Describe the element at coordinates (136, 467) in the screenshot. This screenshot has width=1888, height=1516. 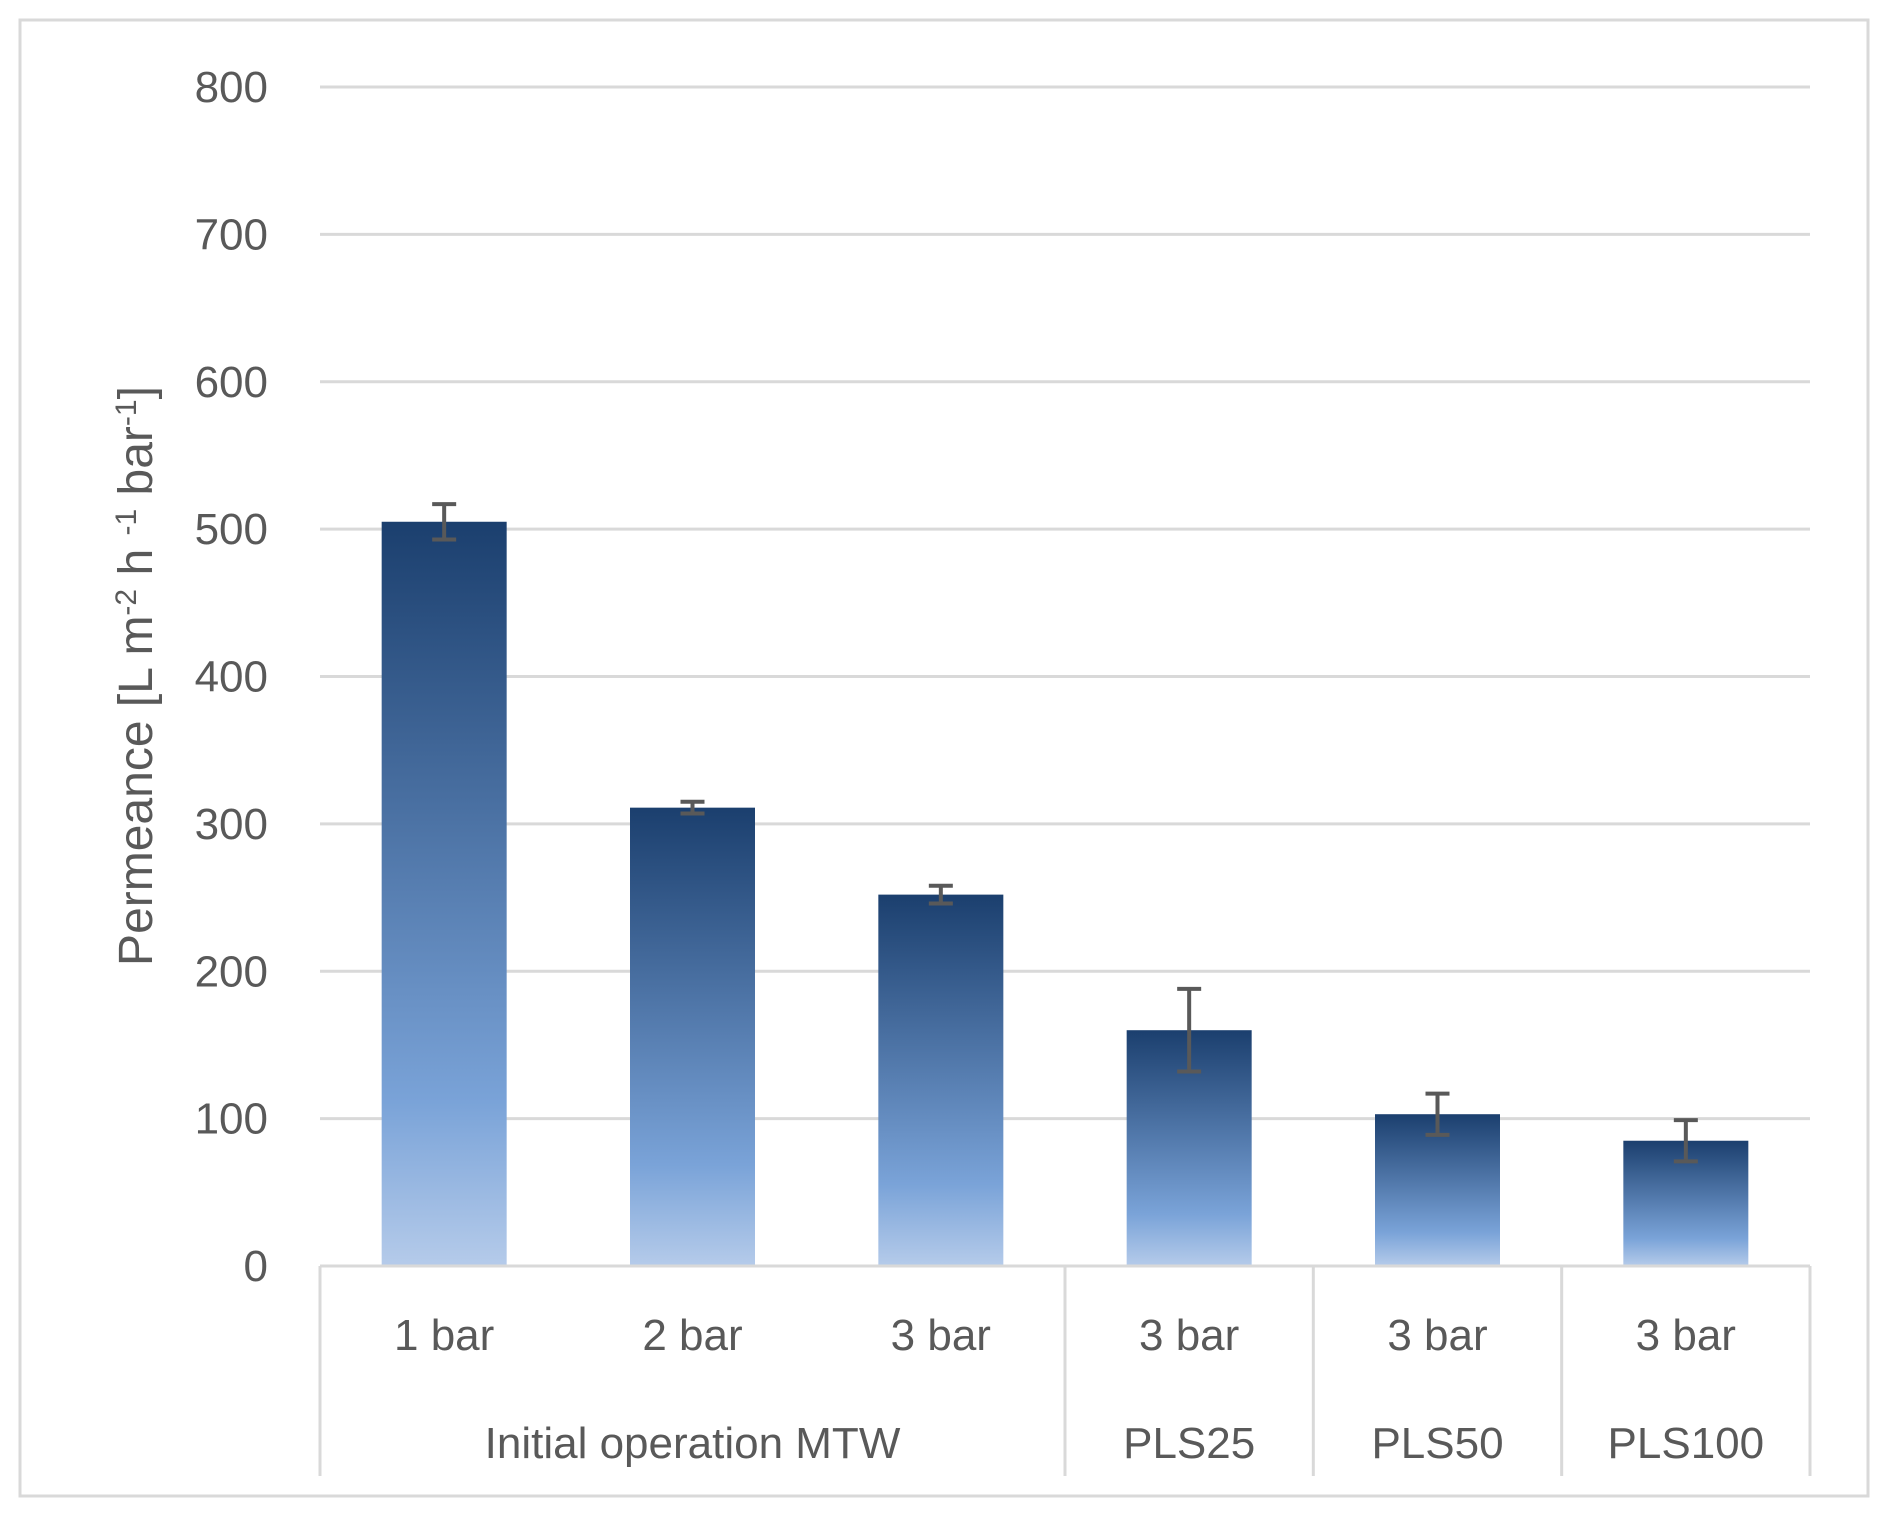
I see `y-label-text: bar` at that location.